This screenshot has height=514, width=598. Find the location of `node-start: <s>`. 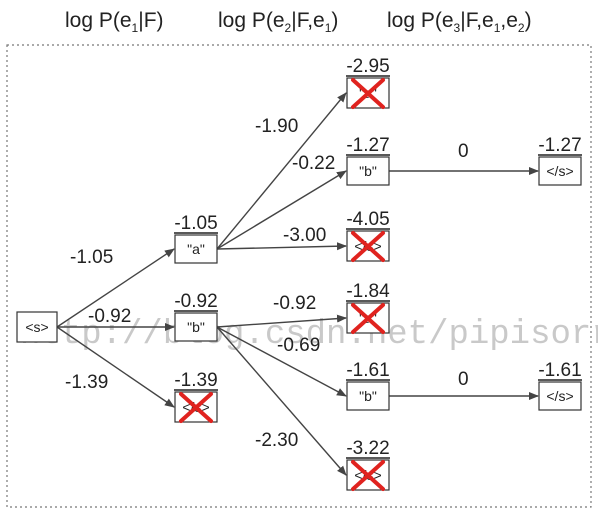

node-start: <s> is located at coordinates (37, 327).